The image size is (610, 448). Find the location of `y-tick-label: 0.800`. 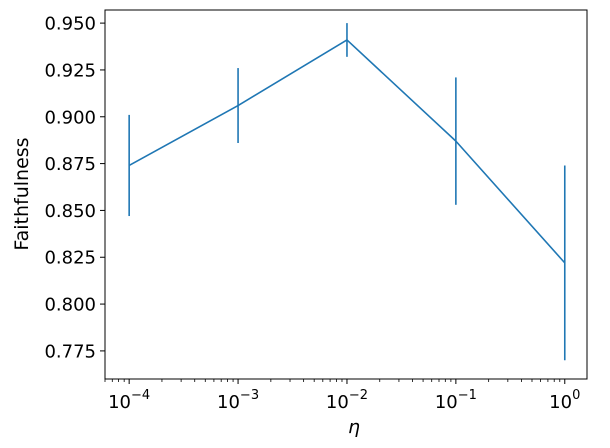

y-tick-label: 0.800 is located at coordinates (70, 305).